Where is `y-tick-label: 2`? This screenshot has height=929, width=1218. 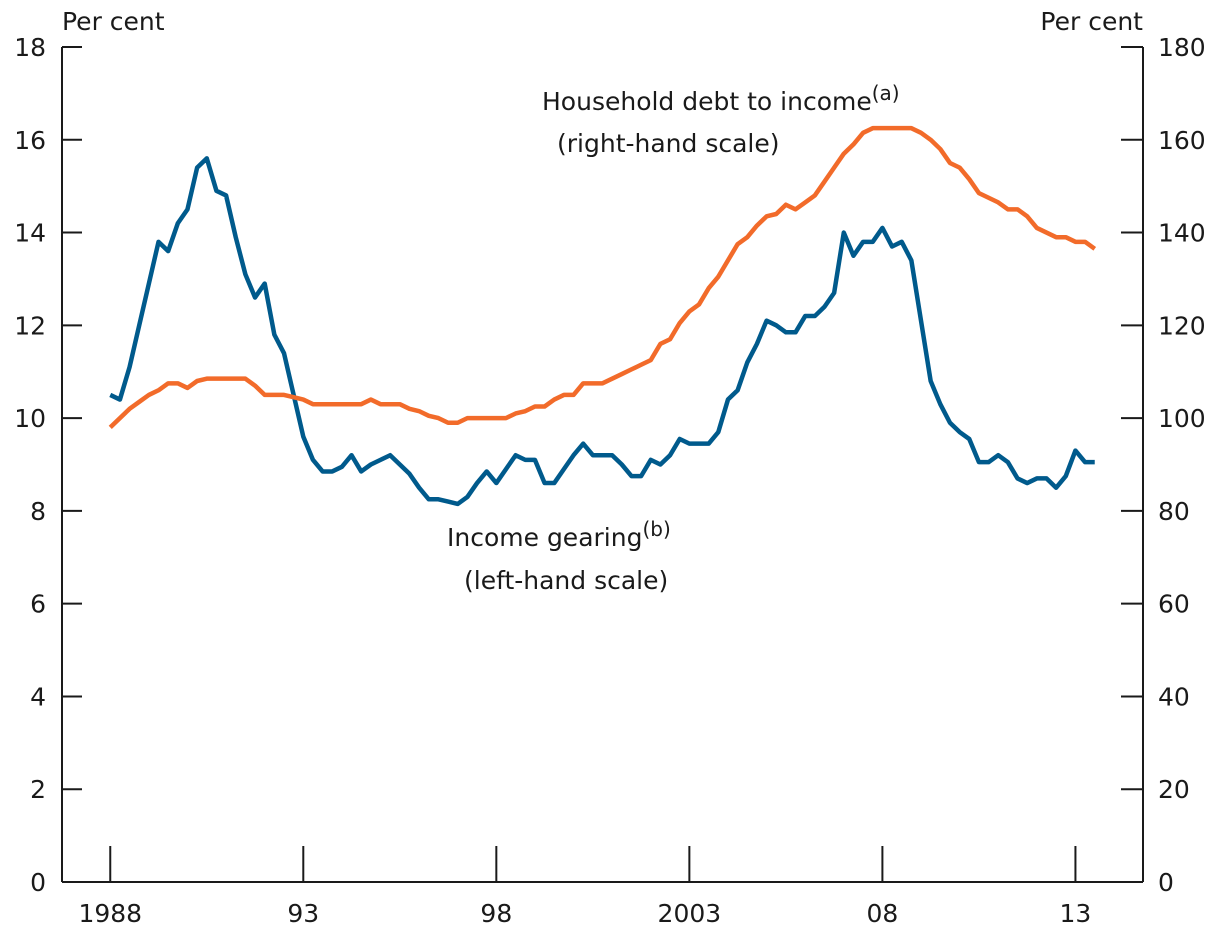
y-tick-label: 2 is located at coordinates (38, 789).